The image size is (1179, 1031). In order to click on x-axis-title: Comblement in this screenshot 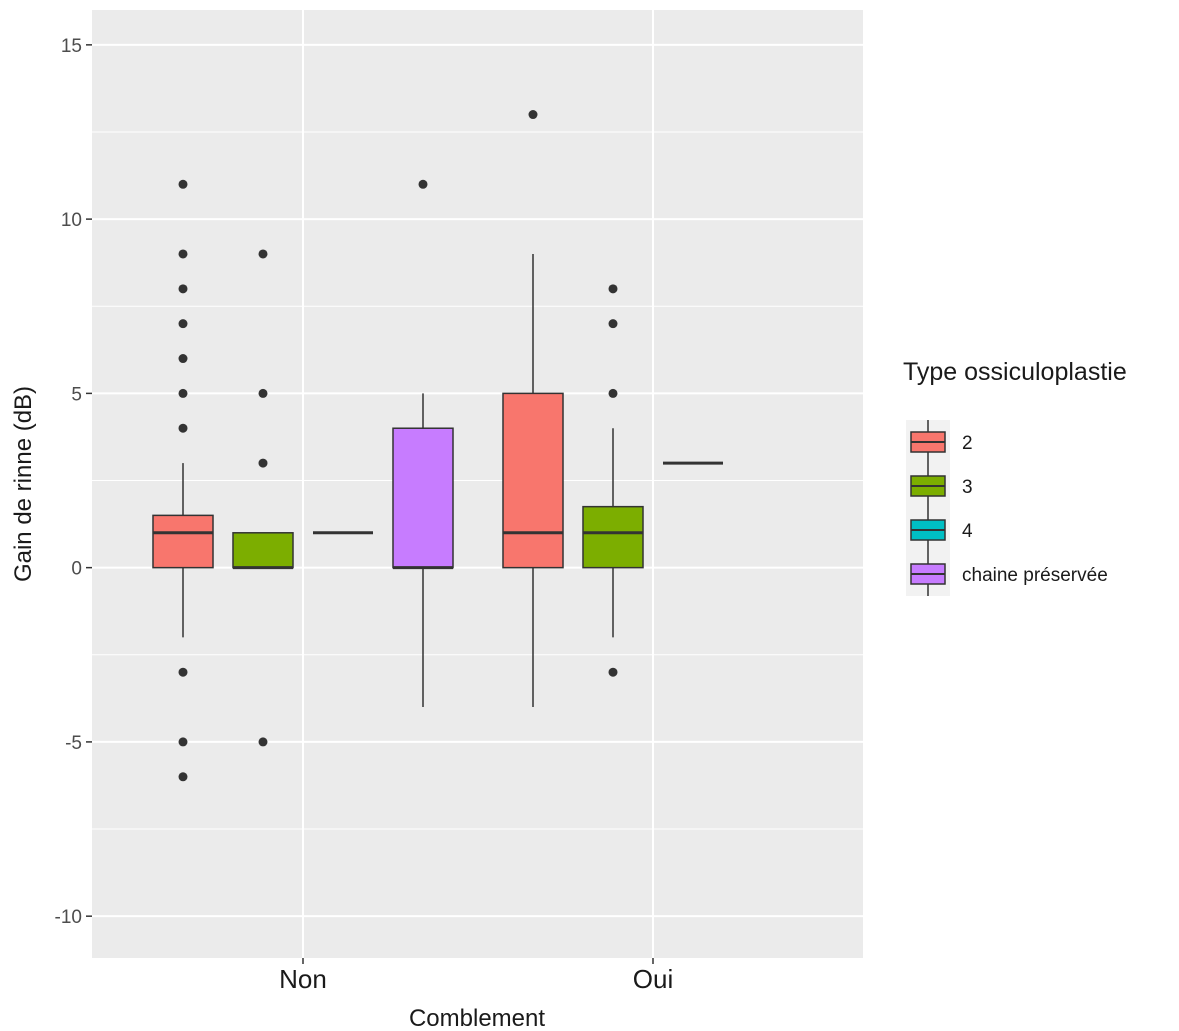, I will do `click(477, 1018)`.